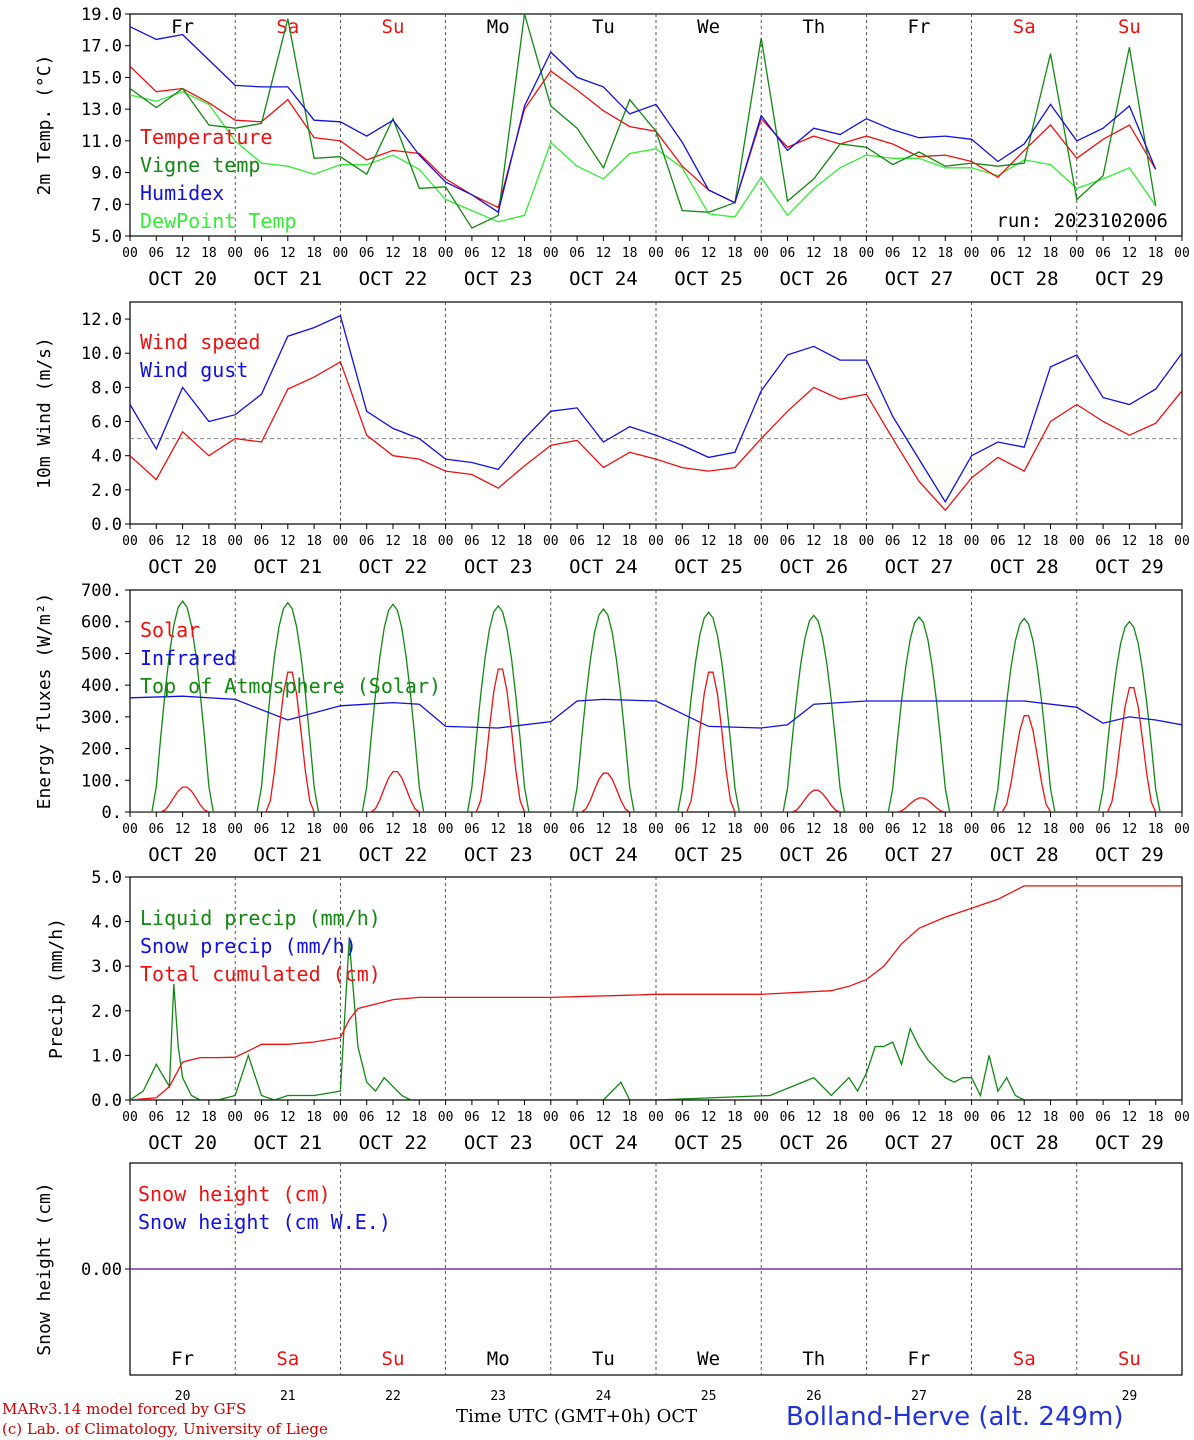  I want to click on y-tick-label: 2.0, so click(106, 1012).